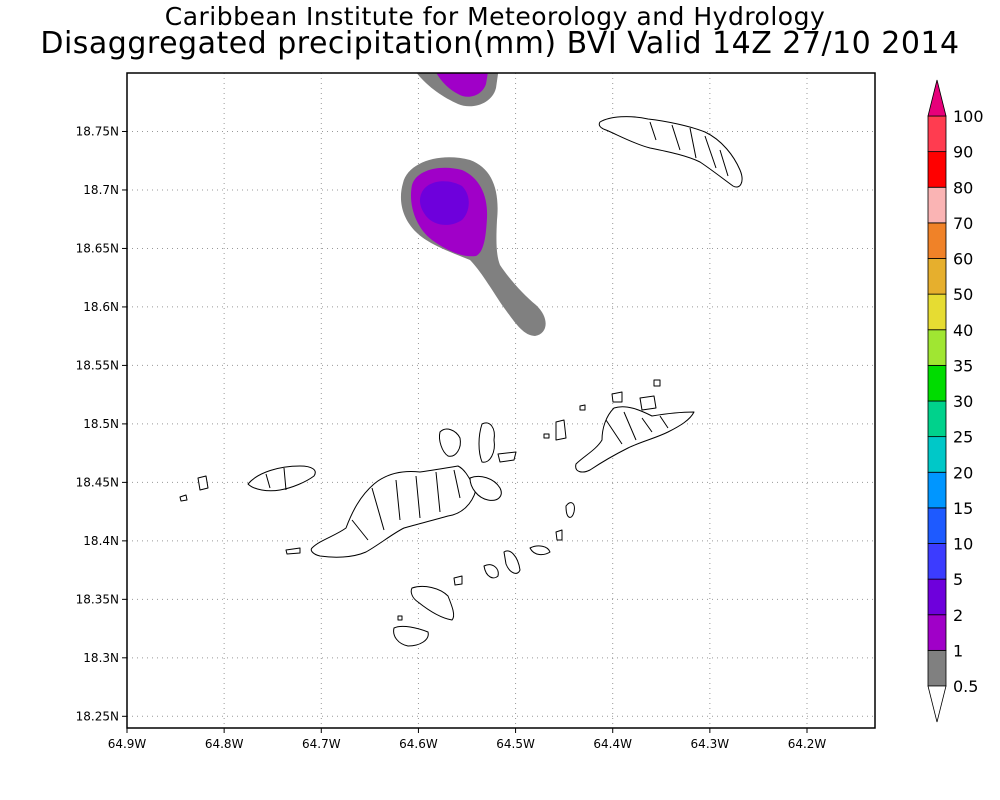  What do you see at coordinates (963, 365) in the screenshot?
I see `colorbar-level-label: 35` at bounding box center [963, 365].